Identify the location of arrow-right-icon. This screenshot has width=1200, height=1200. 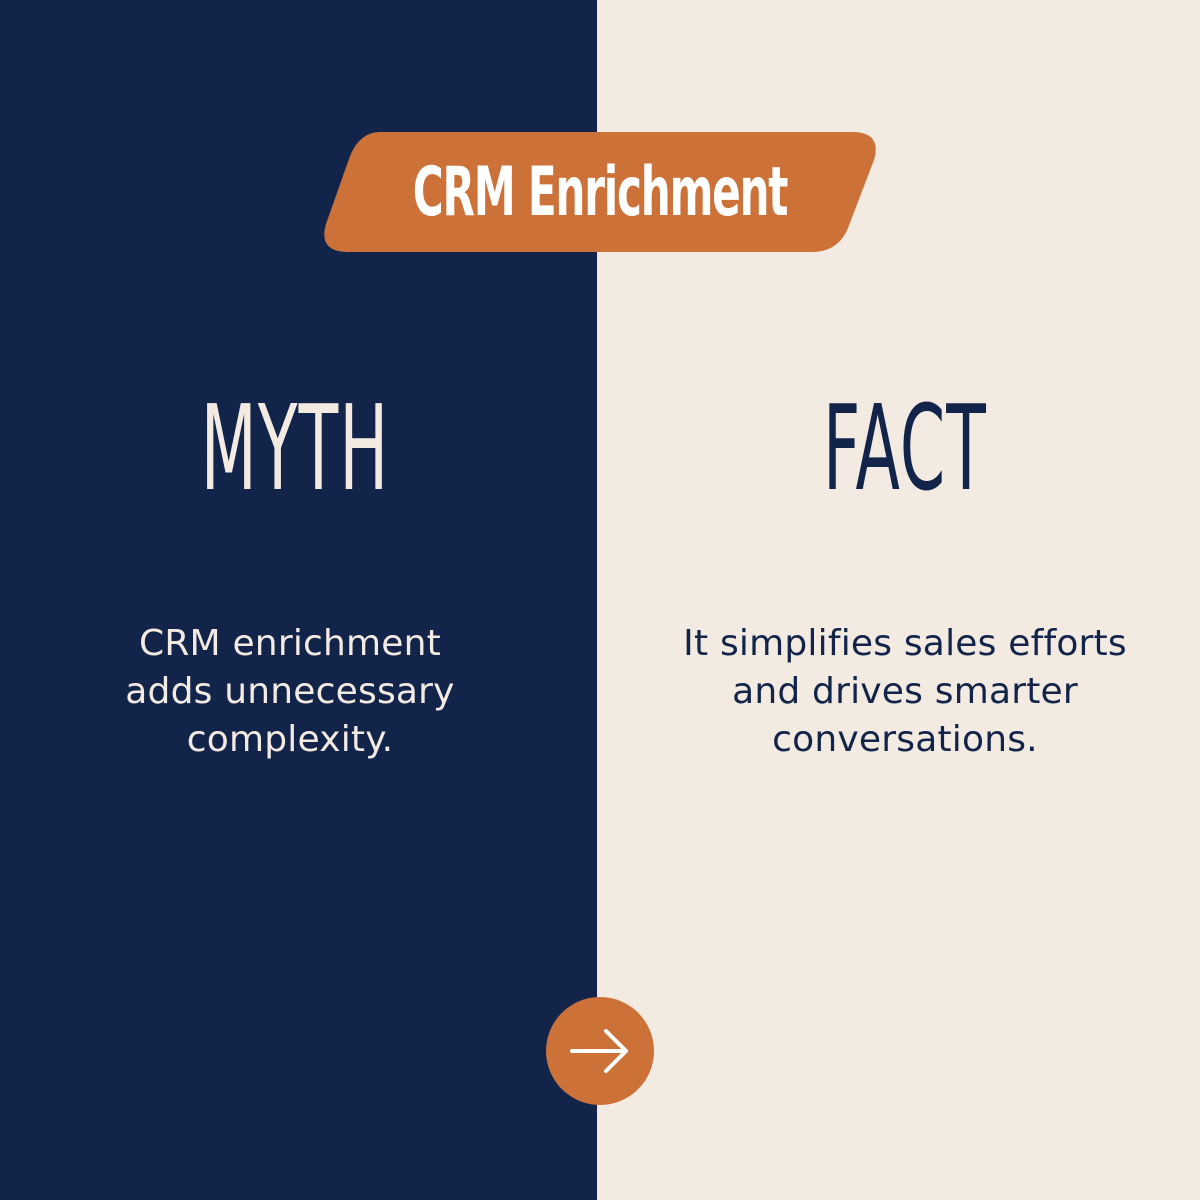
(599, 1051).